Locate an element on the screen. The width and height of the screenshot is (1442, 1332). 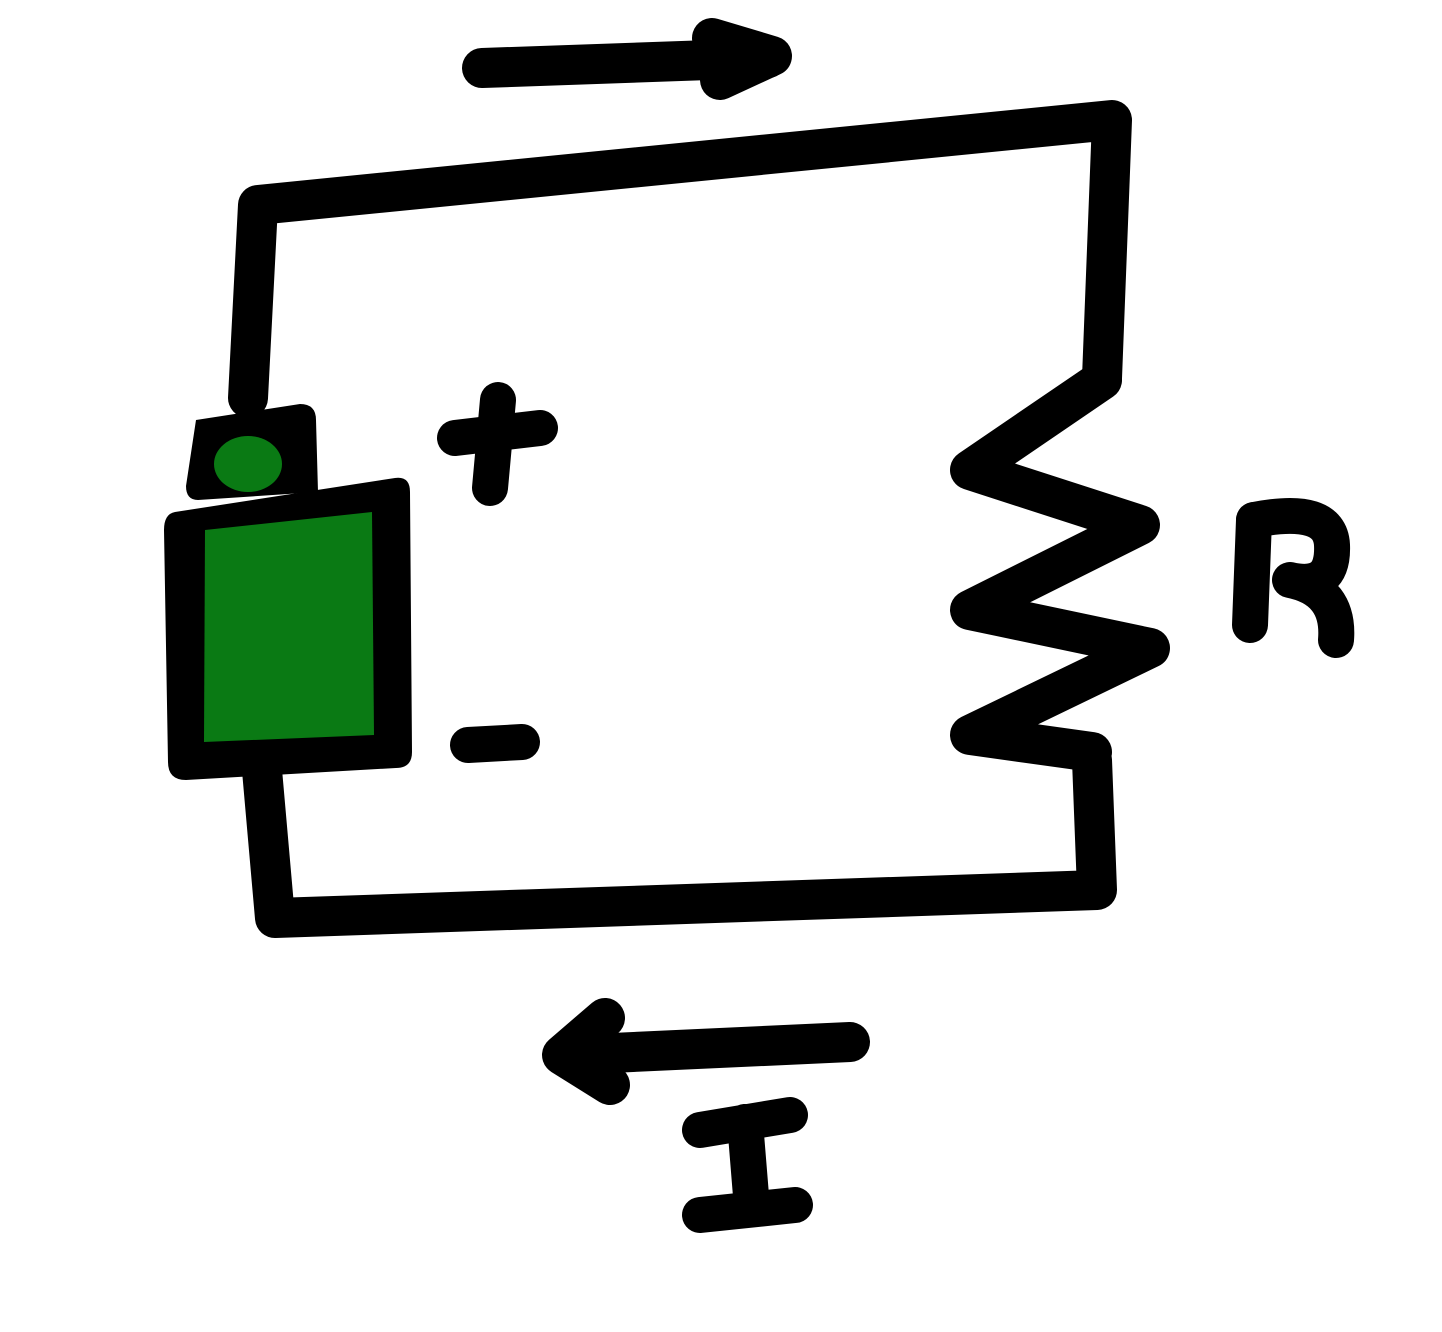
top-wire is located at coordinates (680, 259).